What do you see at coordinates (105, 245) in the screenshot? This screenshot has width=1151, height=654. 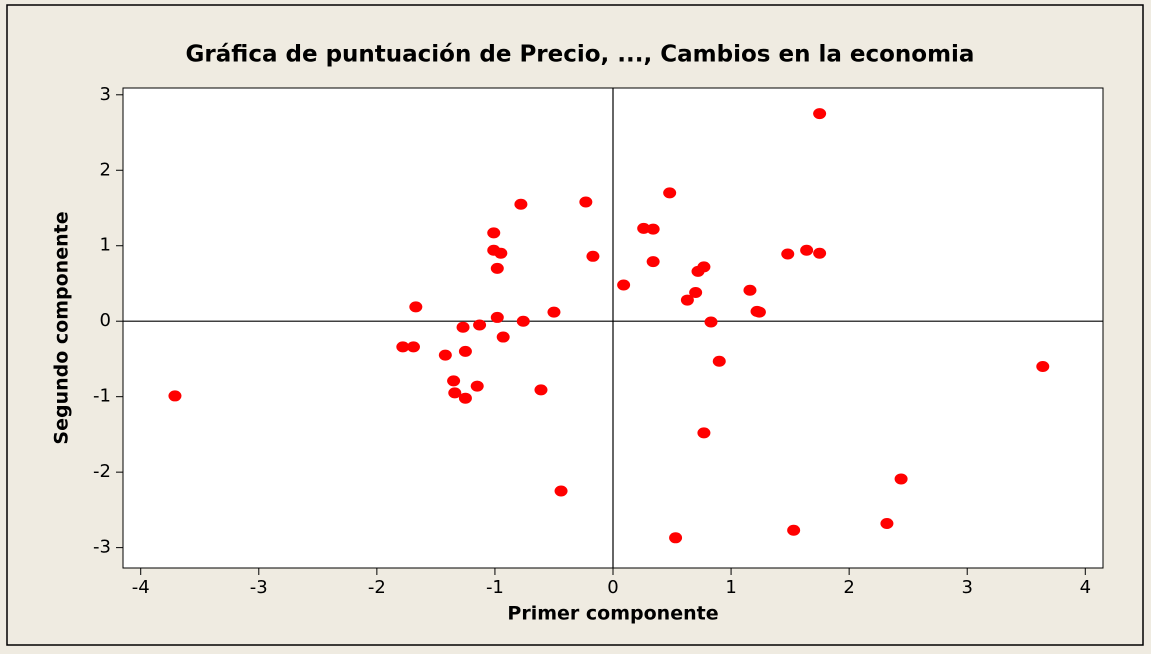 I see `y-tick-label: 1` at bounding box center [105, 245].